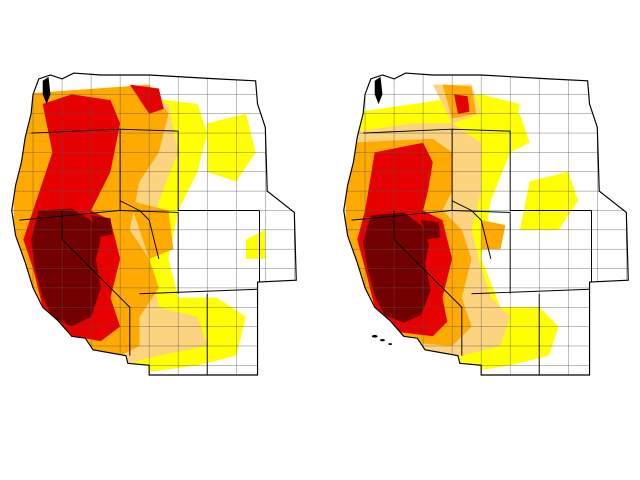  Describe the element at coordinates (382, 339) in the screenshot. I see `channel-islands` at that location.